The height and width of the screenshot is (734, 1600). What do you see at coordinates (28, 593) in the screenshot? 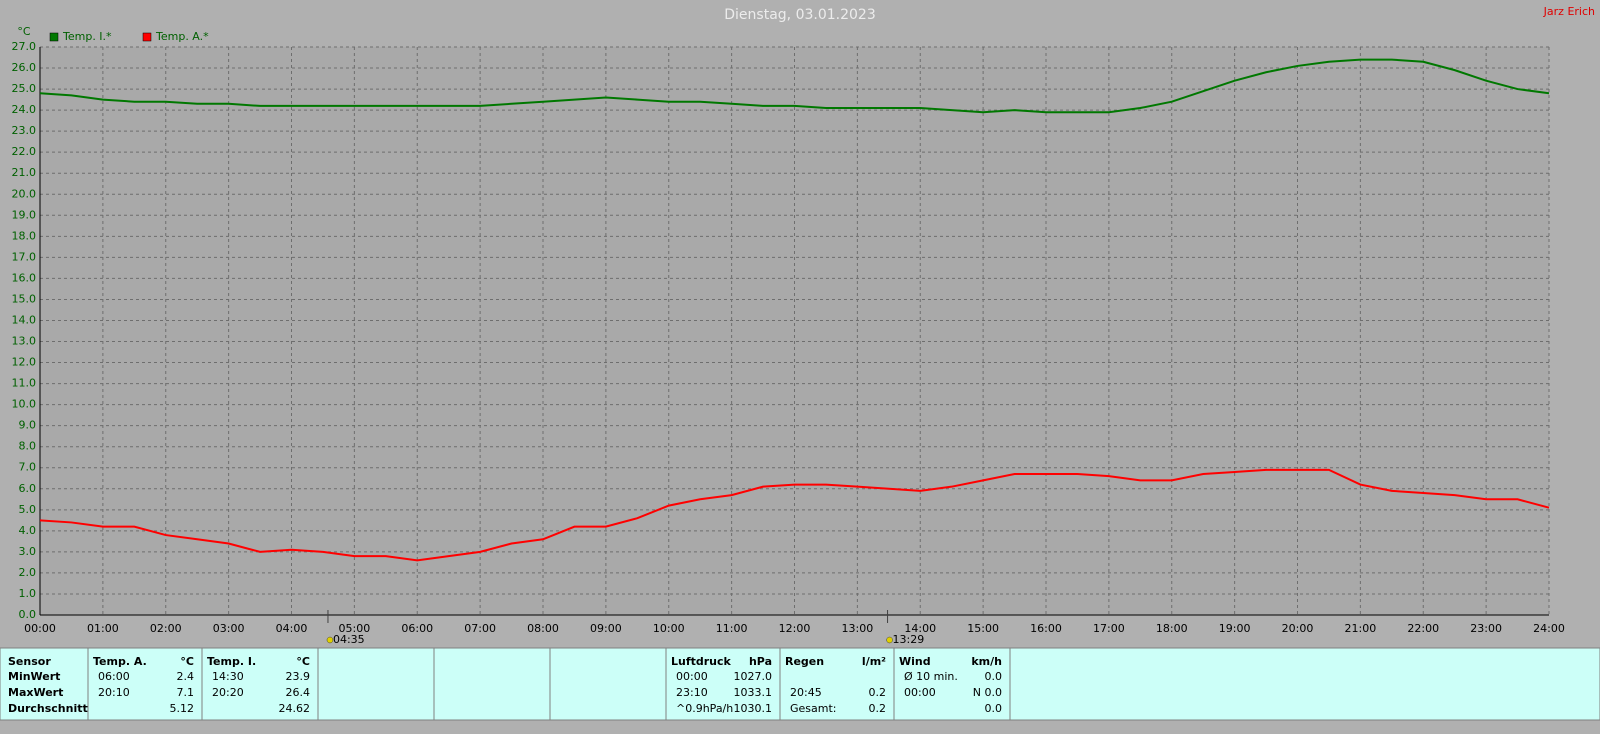
I see `y-tick-label: 1.0` at bounding box center [28, 593].